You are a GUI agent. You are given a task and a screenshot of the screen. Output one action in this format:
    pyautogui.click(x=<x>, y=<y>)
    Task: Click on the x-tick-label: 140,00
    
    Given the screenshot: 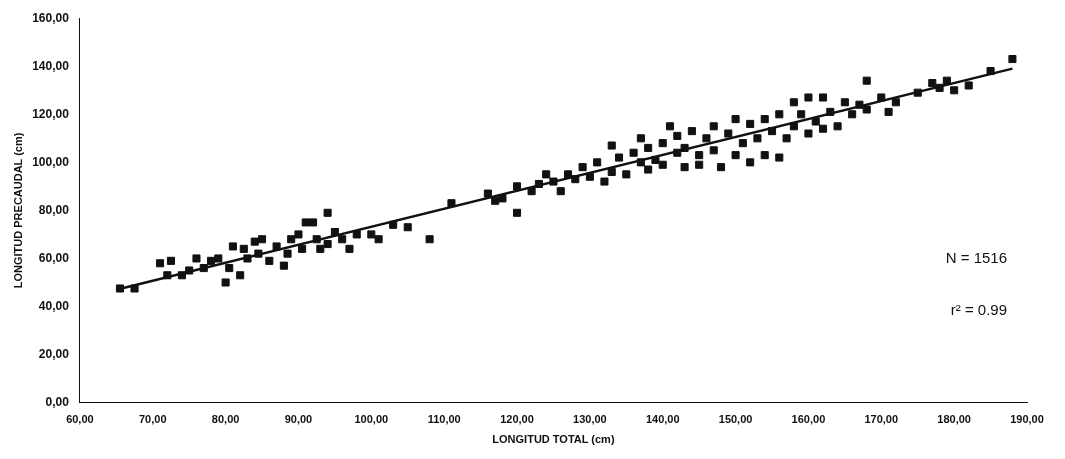 What is the action you would take?
    pyautogui.click(x=662, y=419)
    